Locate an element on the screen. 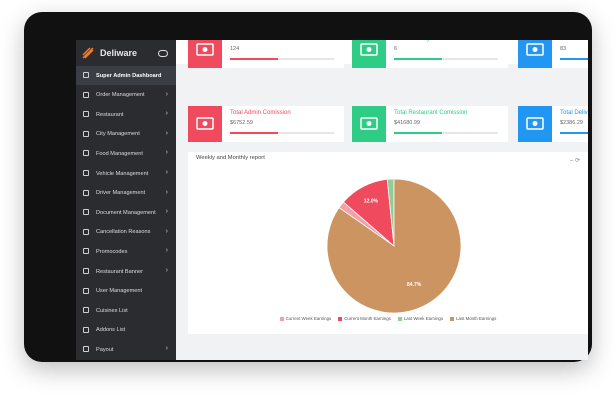 This screenshot has height=400, width=616. menu-item: Cuisines List is located at coordinates (126, 310).